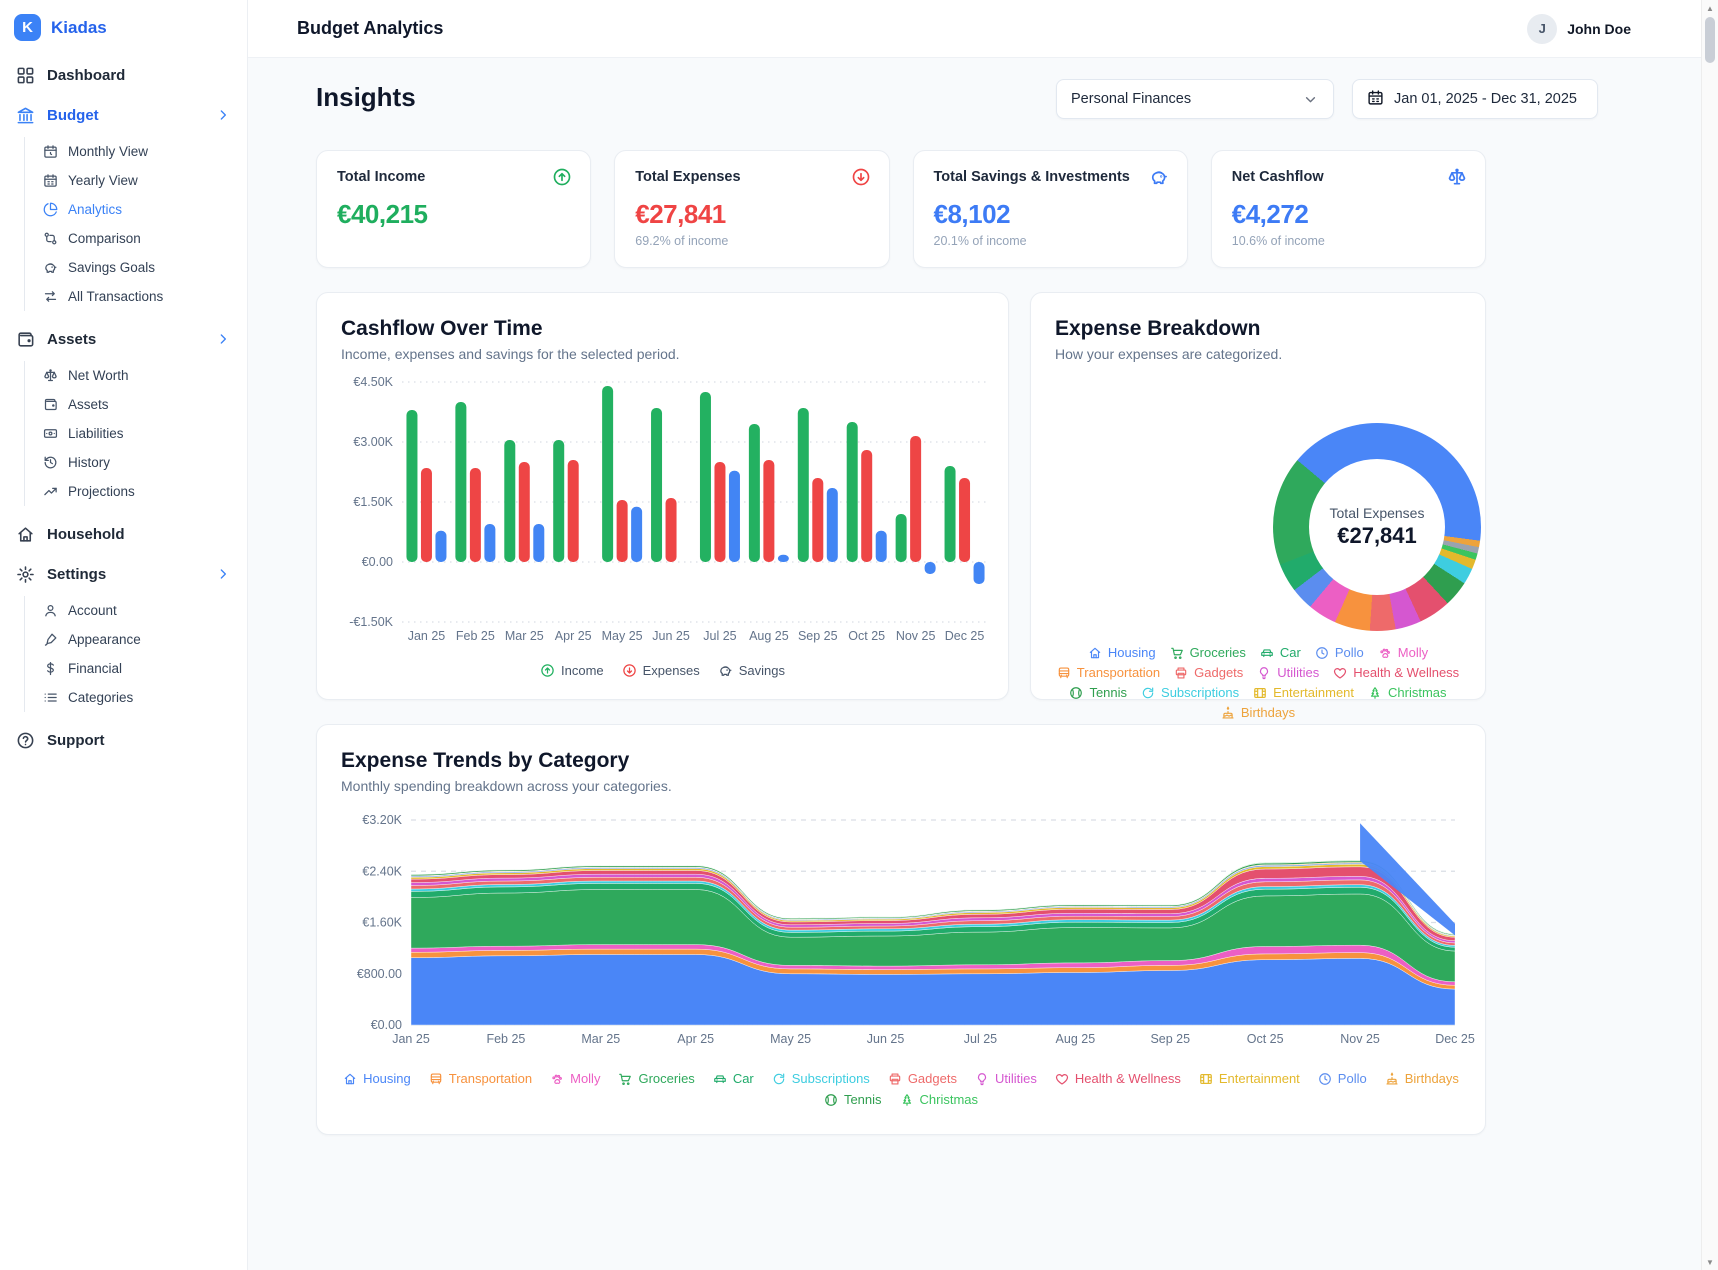 The width and height of the screenshot is (1718, 1270). Describe the element at coordinates (377, 562) in the screenshot. I see `svg-text: €0.00` at that location.